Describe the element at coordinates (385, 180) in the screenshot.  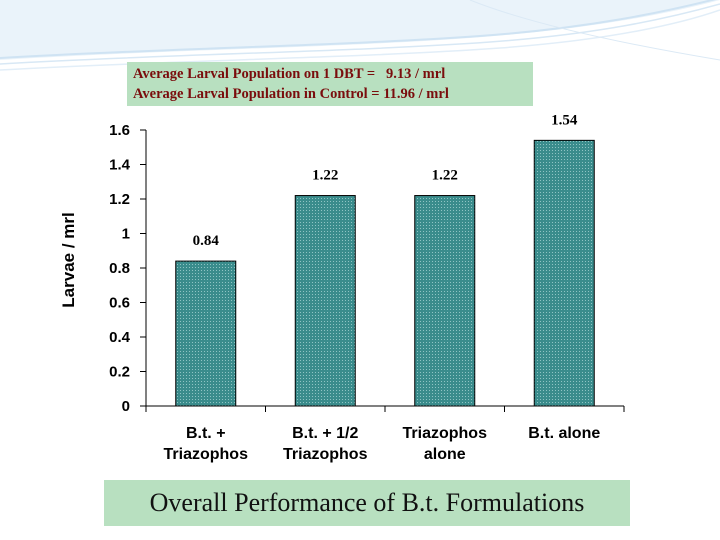
I see `data-labels: 0.84 1.22 1.22 1.54` at that location.